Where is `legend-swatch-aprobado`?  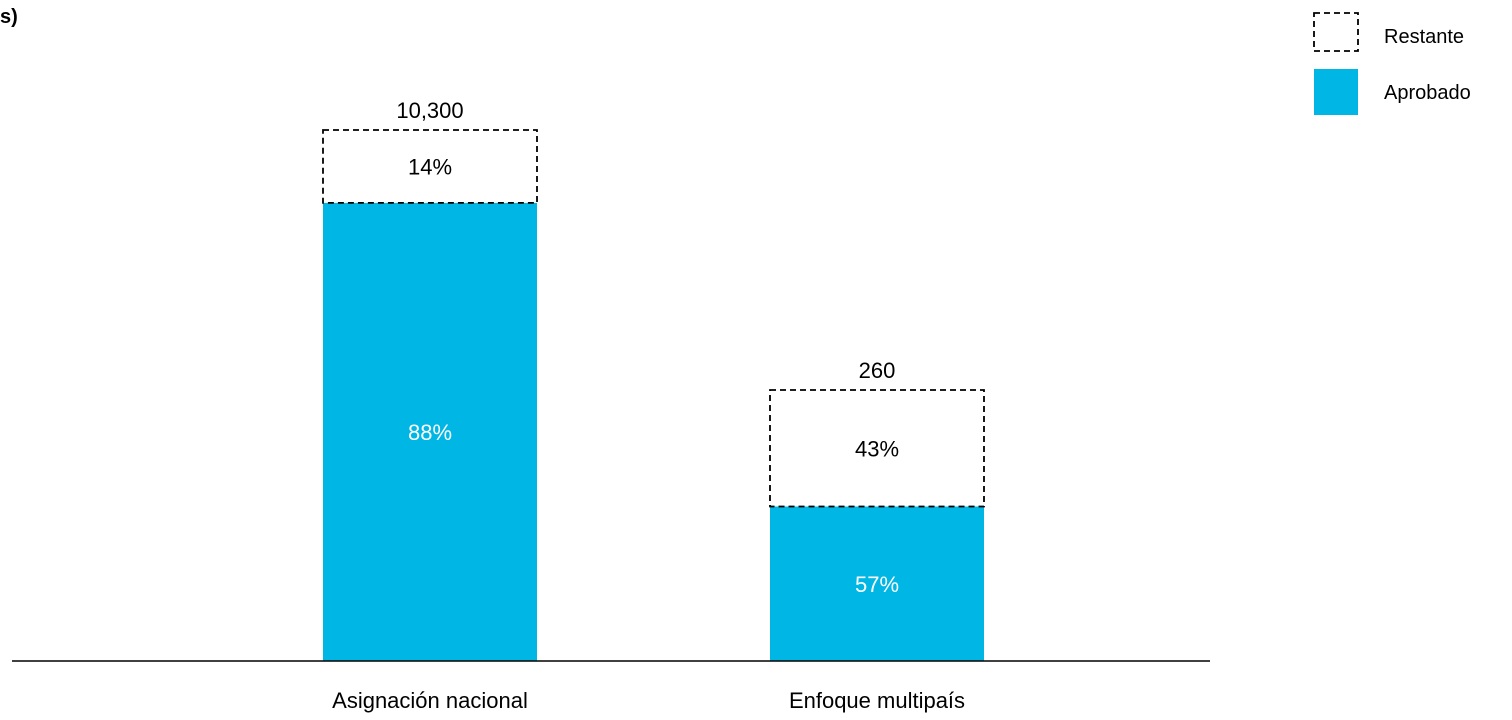 legend-swatch-aprobado is located at coordinates (1336, 92).